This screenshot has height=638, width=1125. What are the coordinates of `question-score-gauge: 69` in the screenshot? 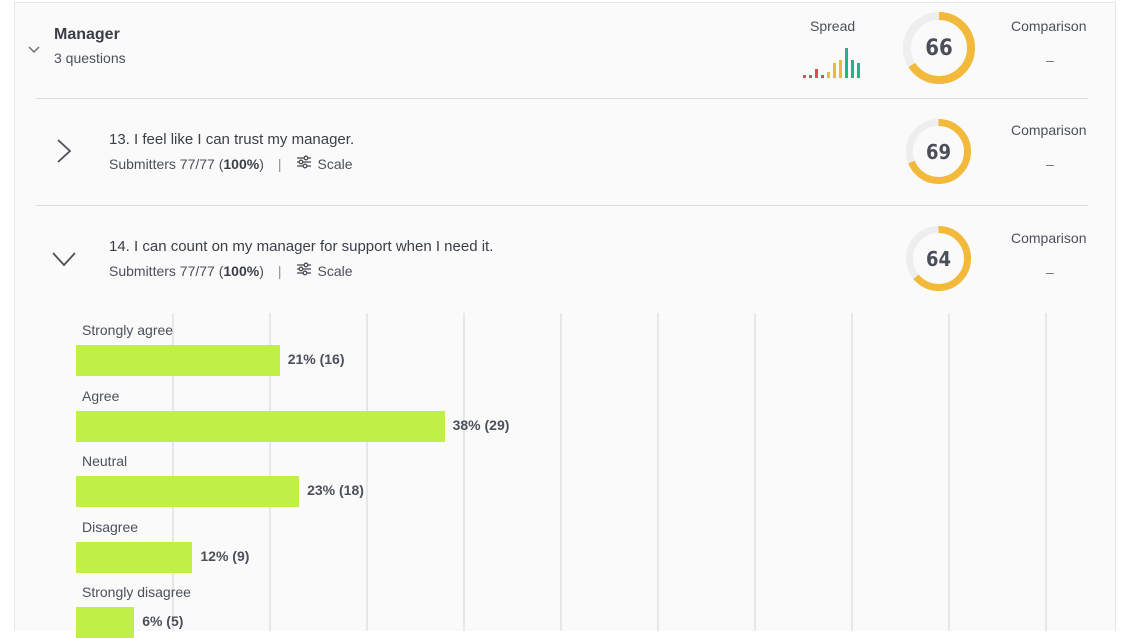 It's located at (938, 151).